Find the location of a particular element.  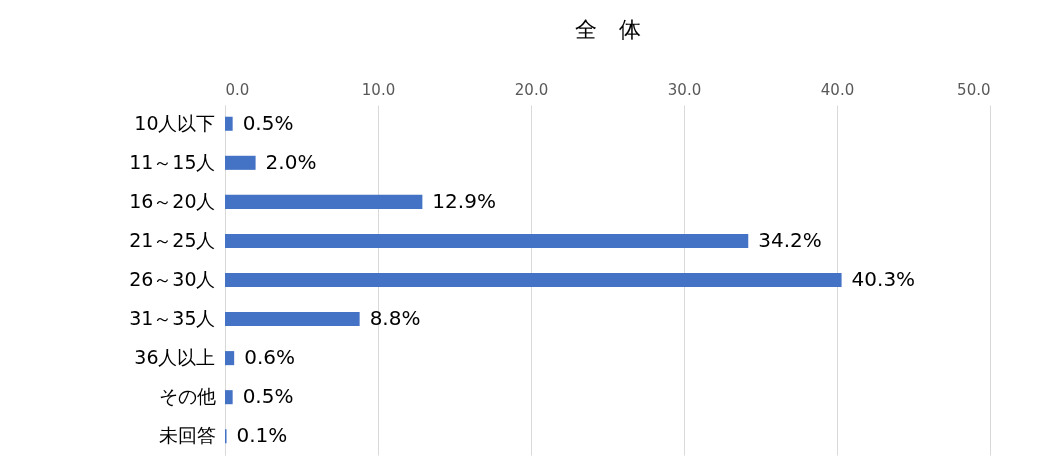

data-label: 0.6% is located at coordinates (269, 357).